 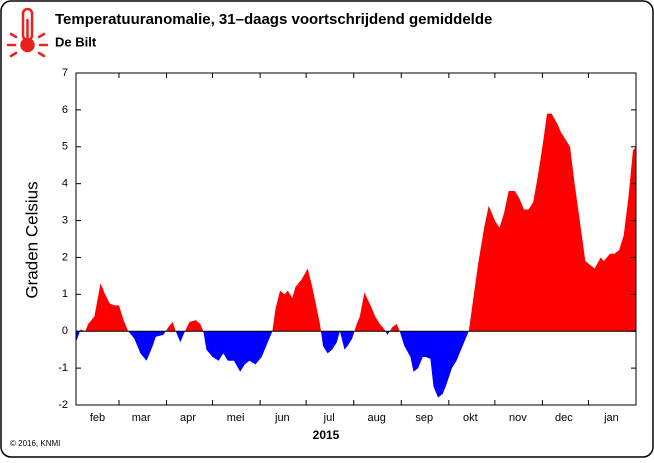 I want to click on x-tick-label: nov, so click(x=518, y=418).